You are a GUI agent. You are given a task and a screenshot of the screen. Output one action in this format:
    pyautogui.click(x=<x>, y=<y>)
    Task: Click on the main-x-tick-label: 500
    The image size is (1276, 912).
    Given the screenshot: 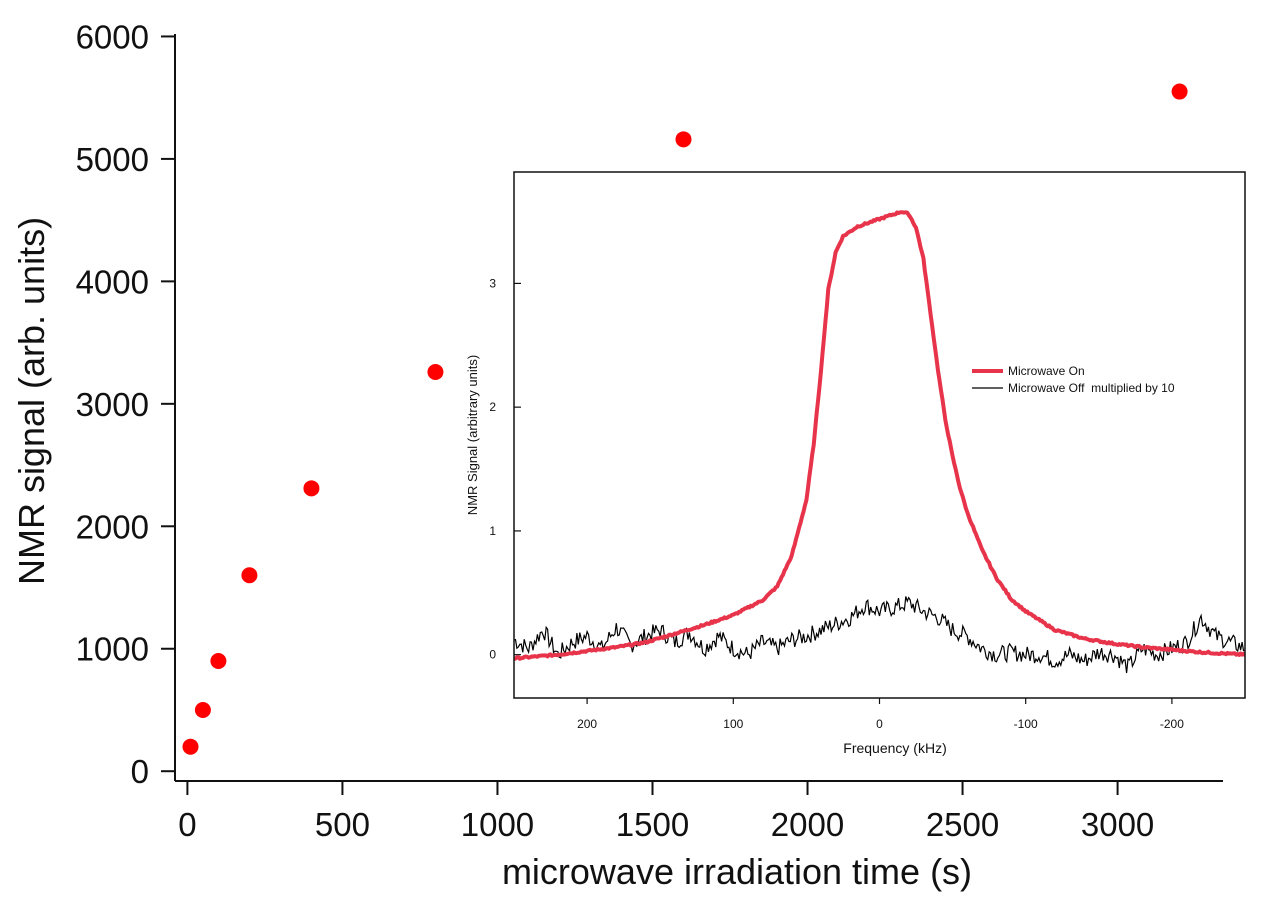 What is the action you would take?
    pyautogui.click(x=342, y=824)
    